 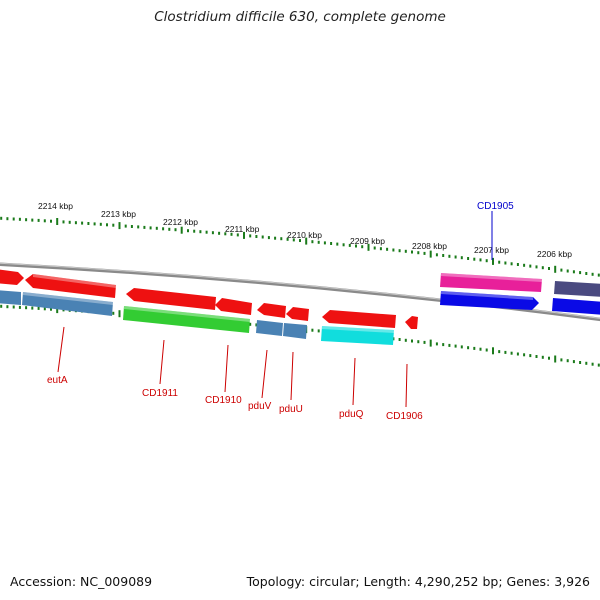 I want to click on scale-label: 2211 kbp, so click(x=242, y=229).